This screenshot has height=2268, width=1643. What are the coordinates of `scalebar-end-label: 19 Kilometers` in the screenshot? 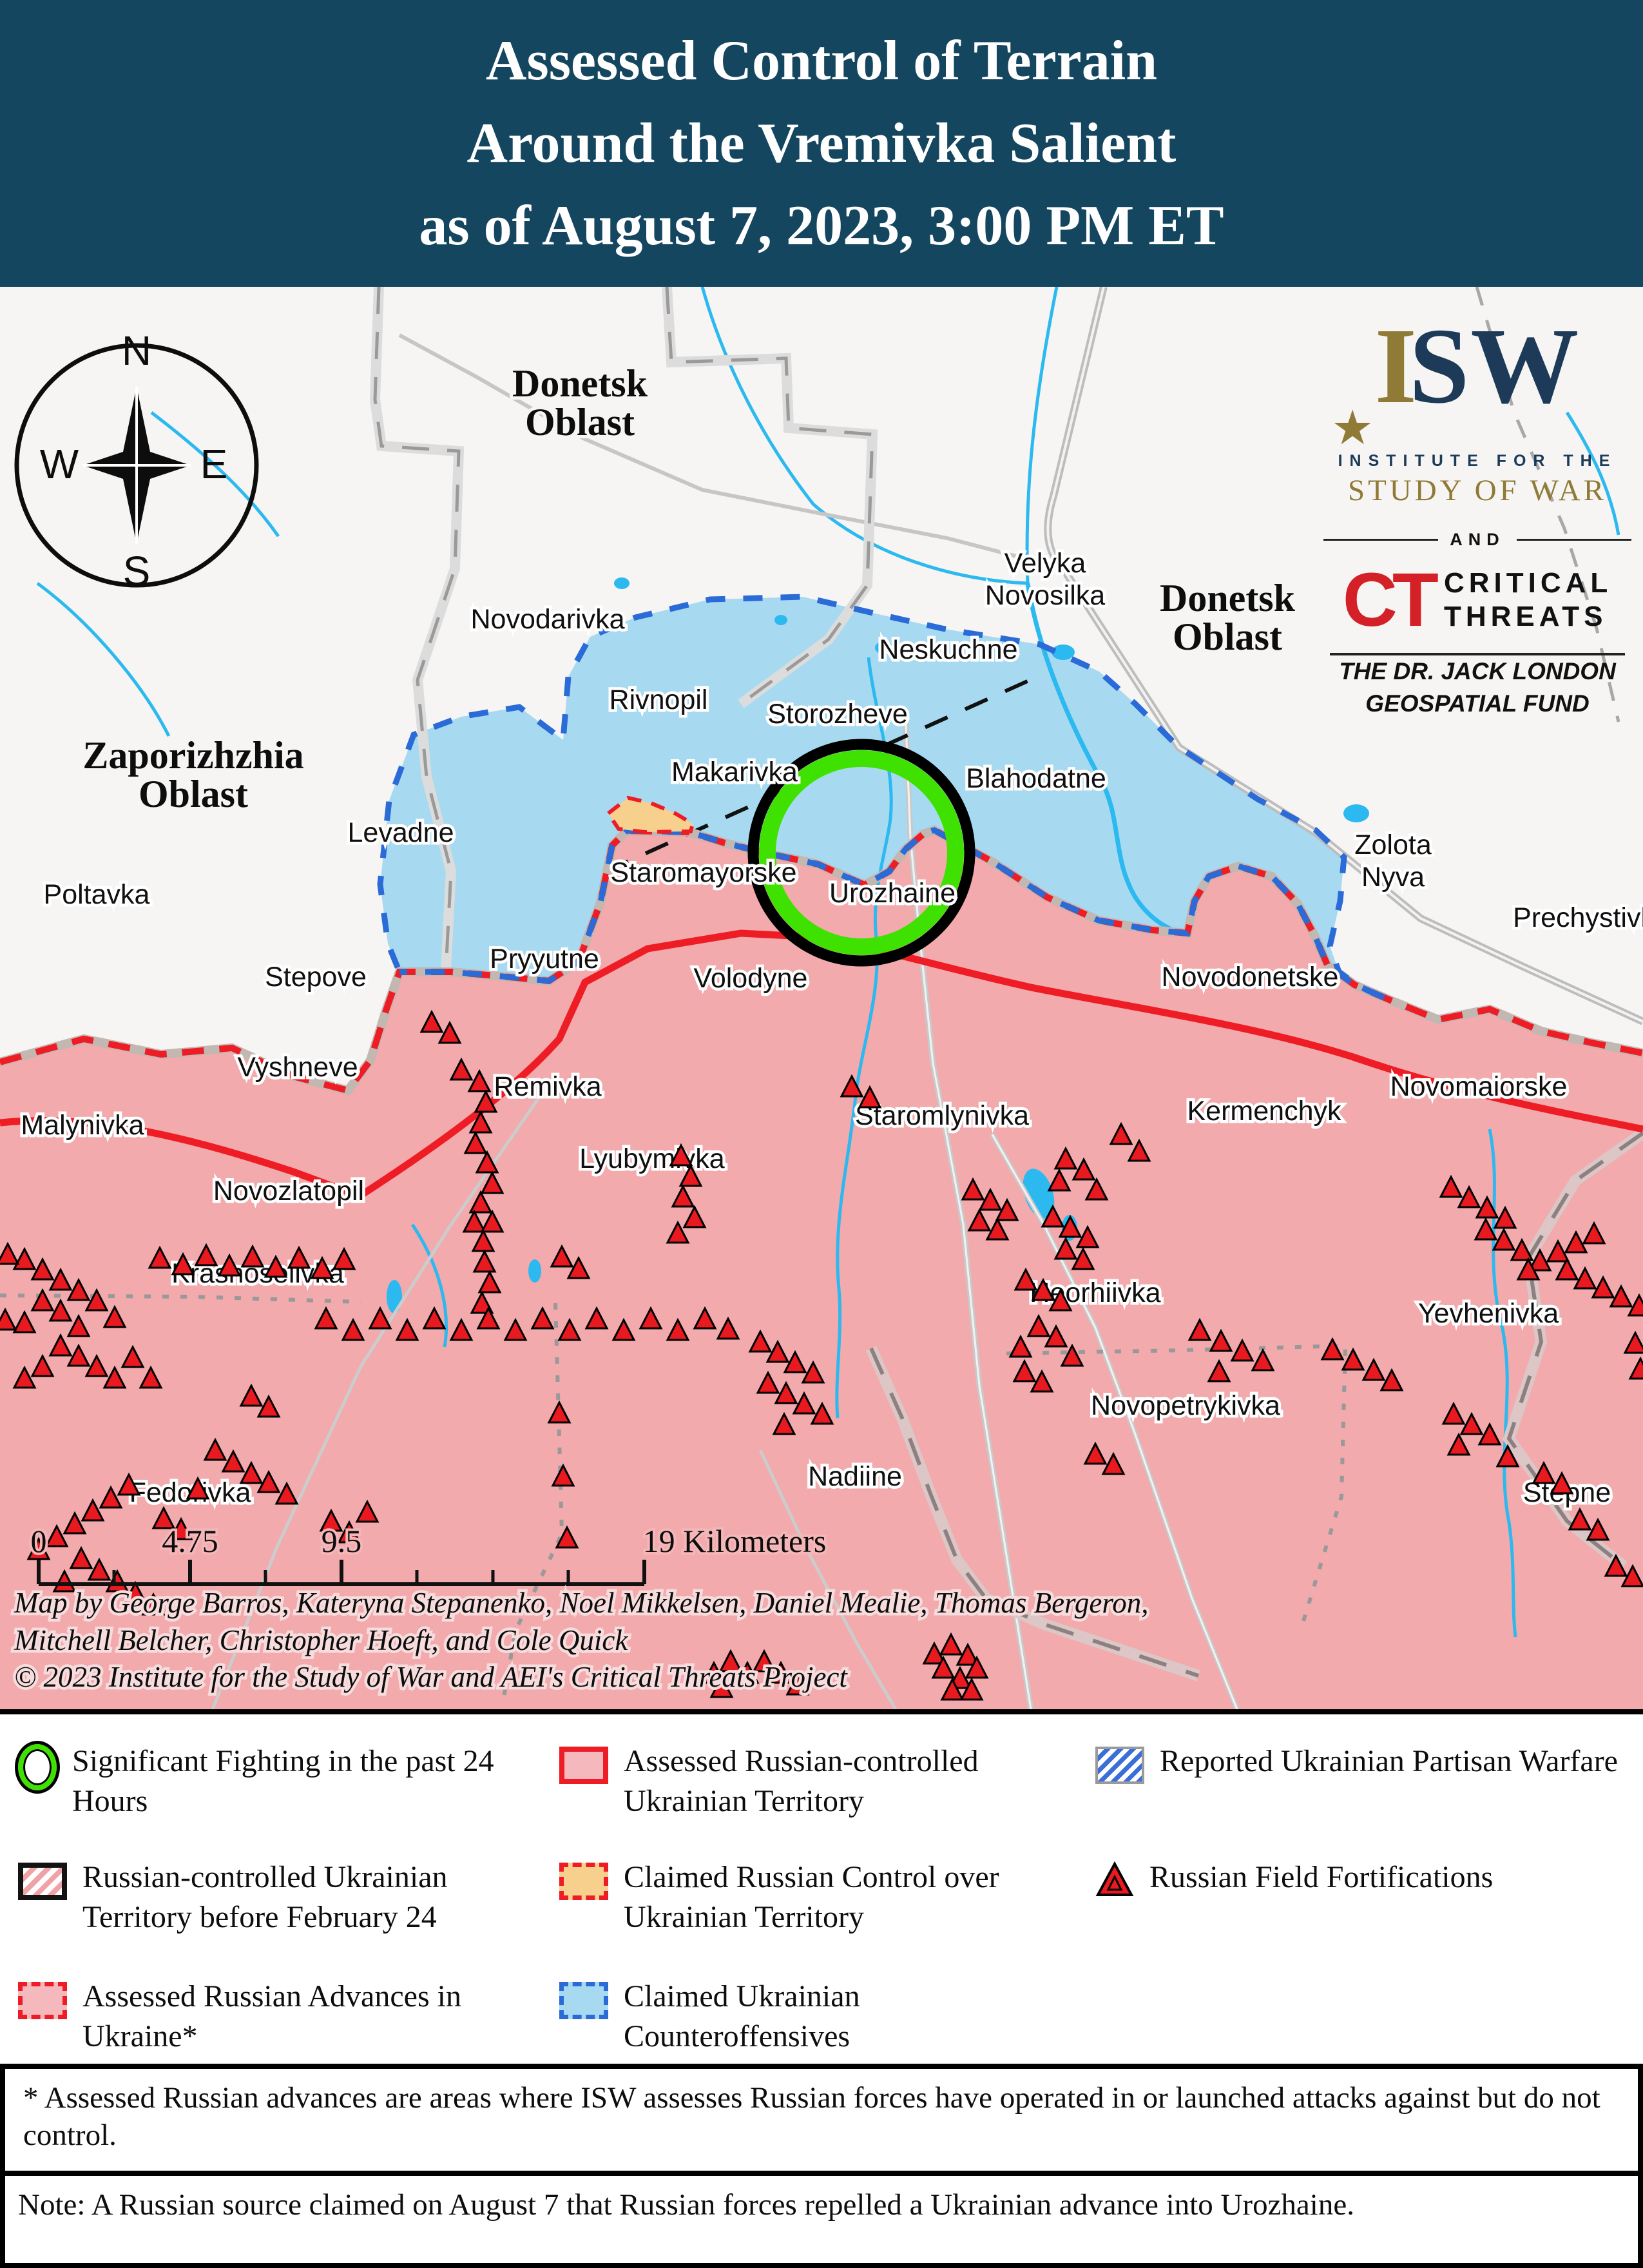 It's located at (735, 1541).